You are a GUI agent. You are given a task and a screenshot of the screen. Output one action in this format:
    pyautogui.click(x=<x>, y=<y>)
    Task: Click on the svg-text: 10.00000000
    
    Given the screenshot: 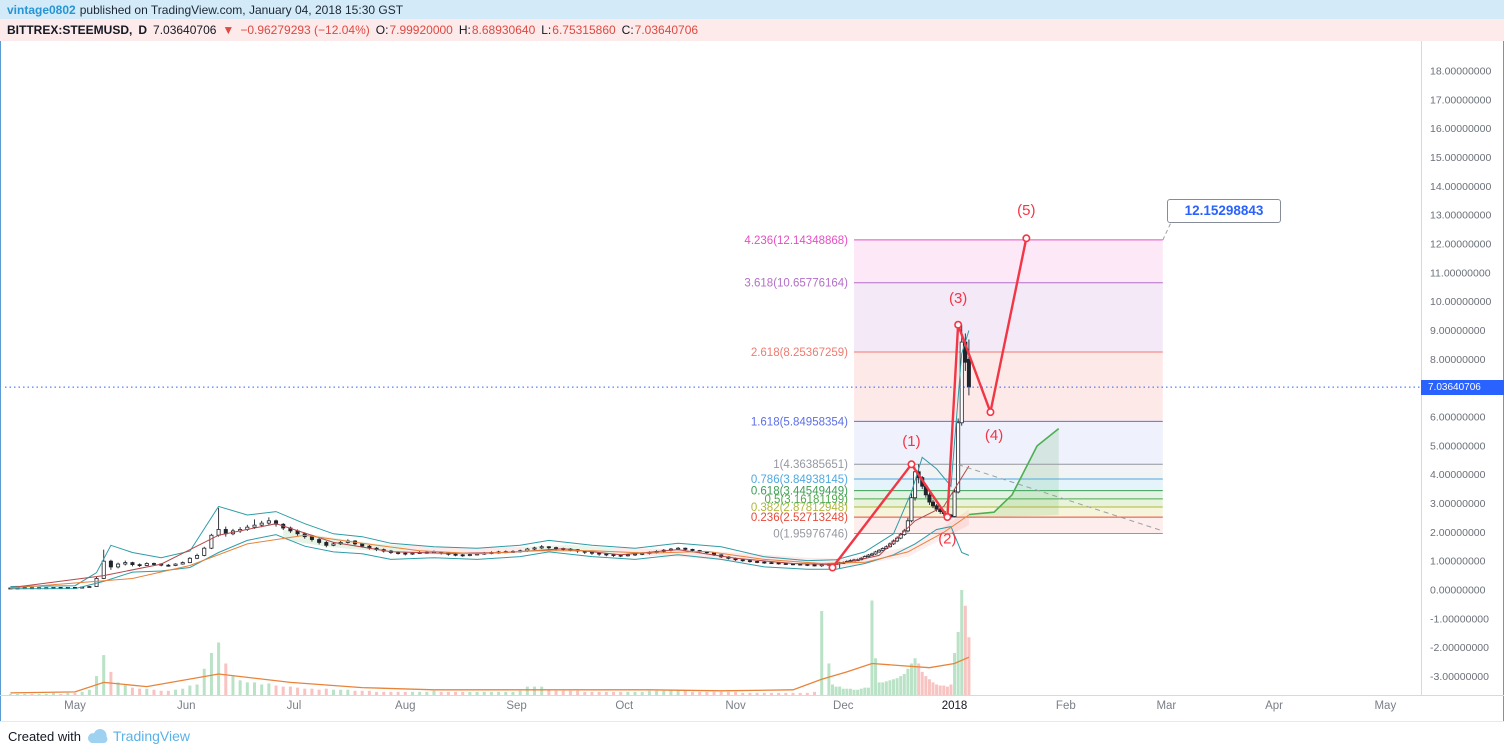 What is the action you would take?
    pyautogui.click(x=1460, y=302)
    